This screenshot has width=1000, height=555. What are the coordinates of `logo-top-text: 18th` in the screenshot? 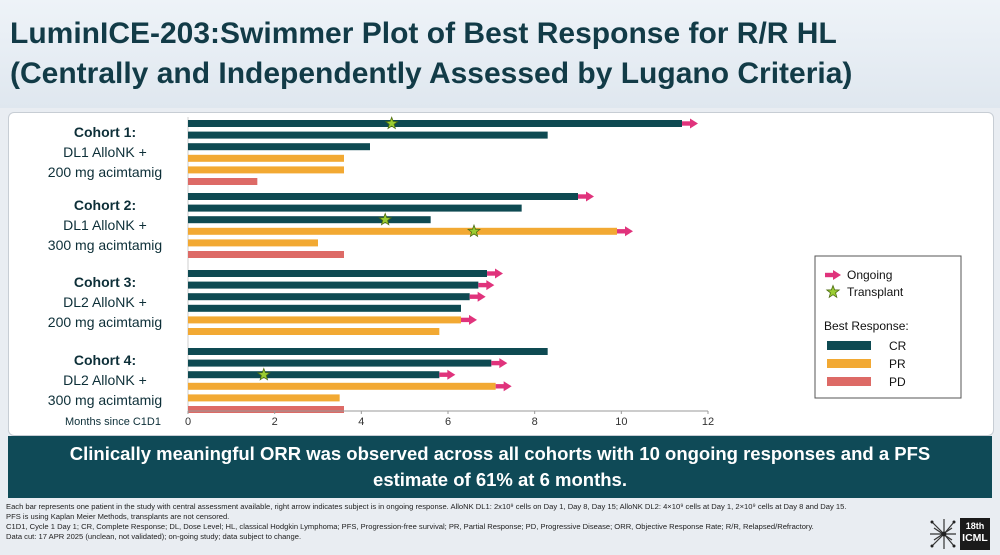 It's located at (975, 526).